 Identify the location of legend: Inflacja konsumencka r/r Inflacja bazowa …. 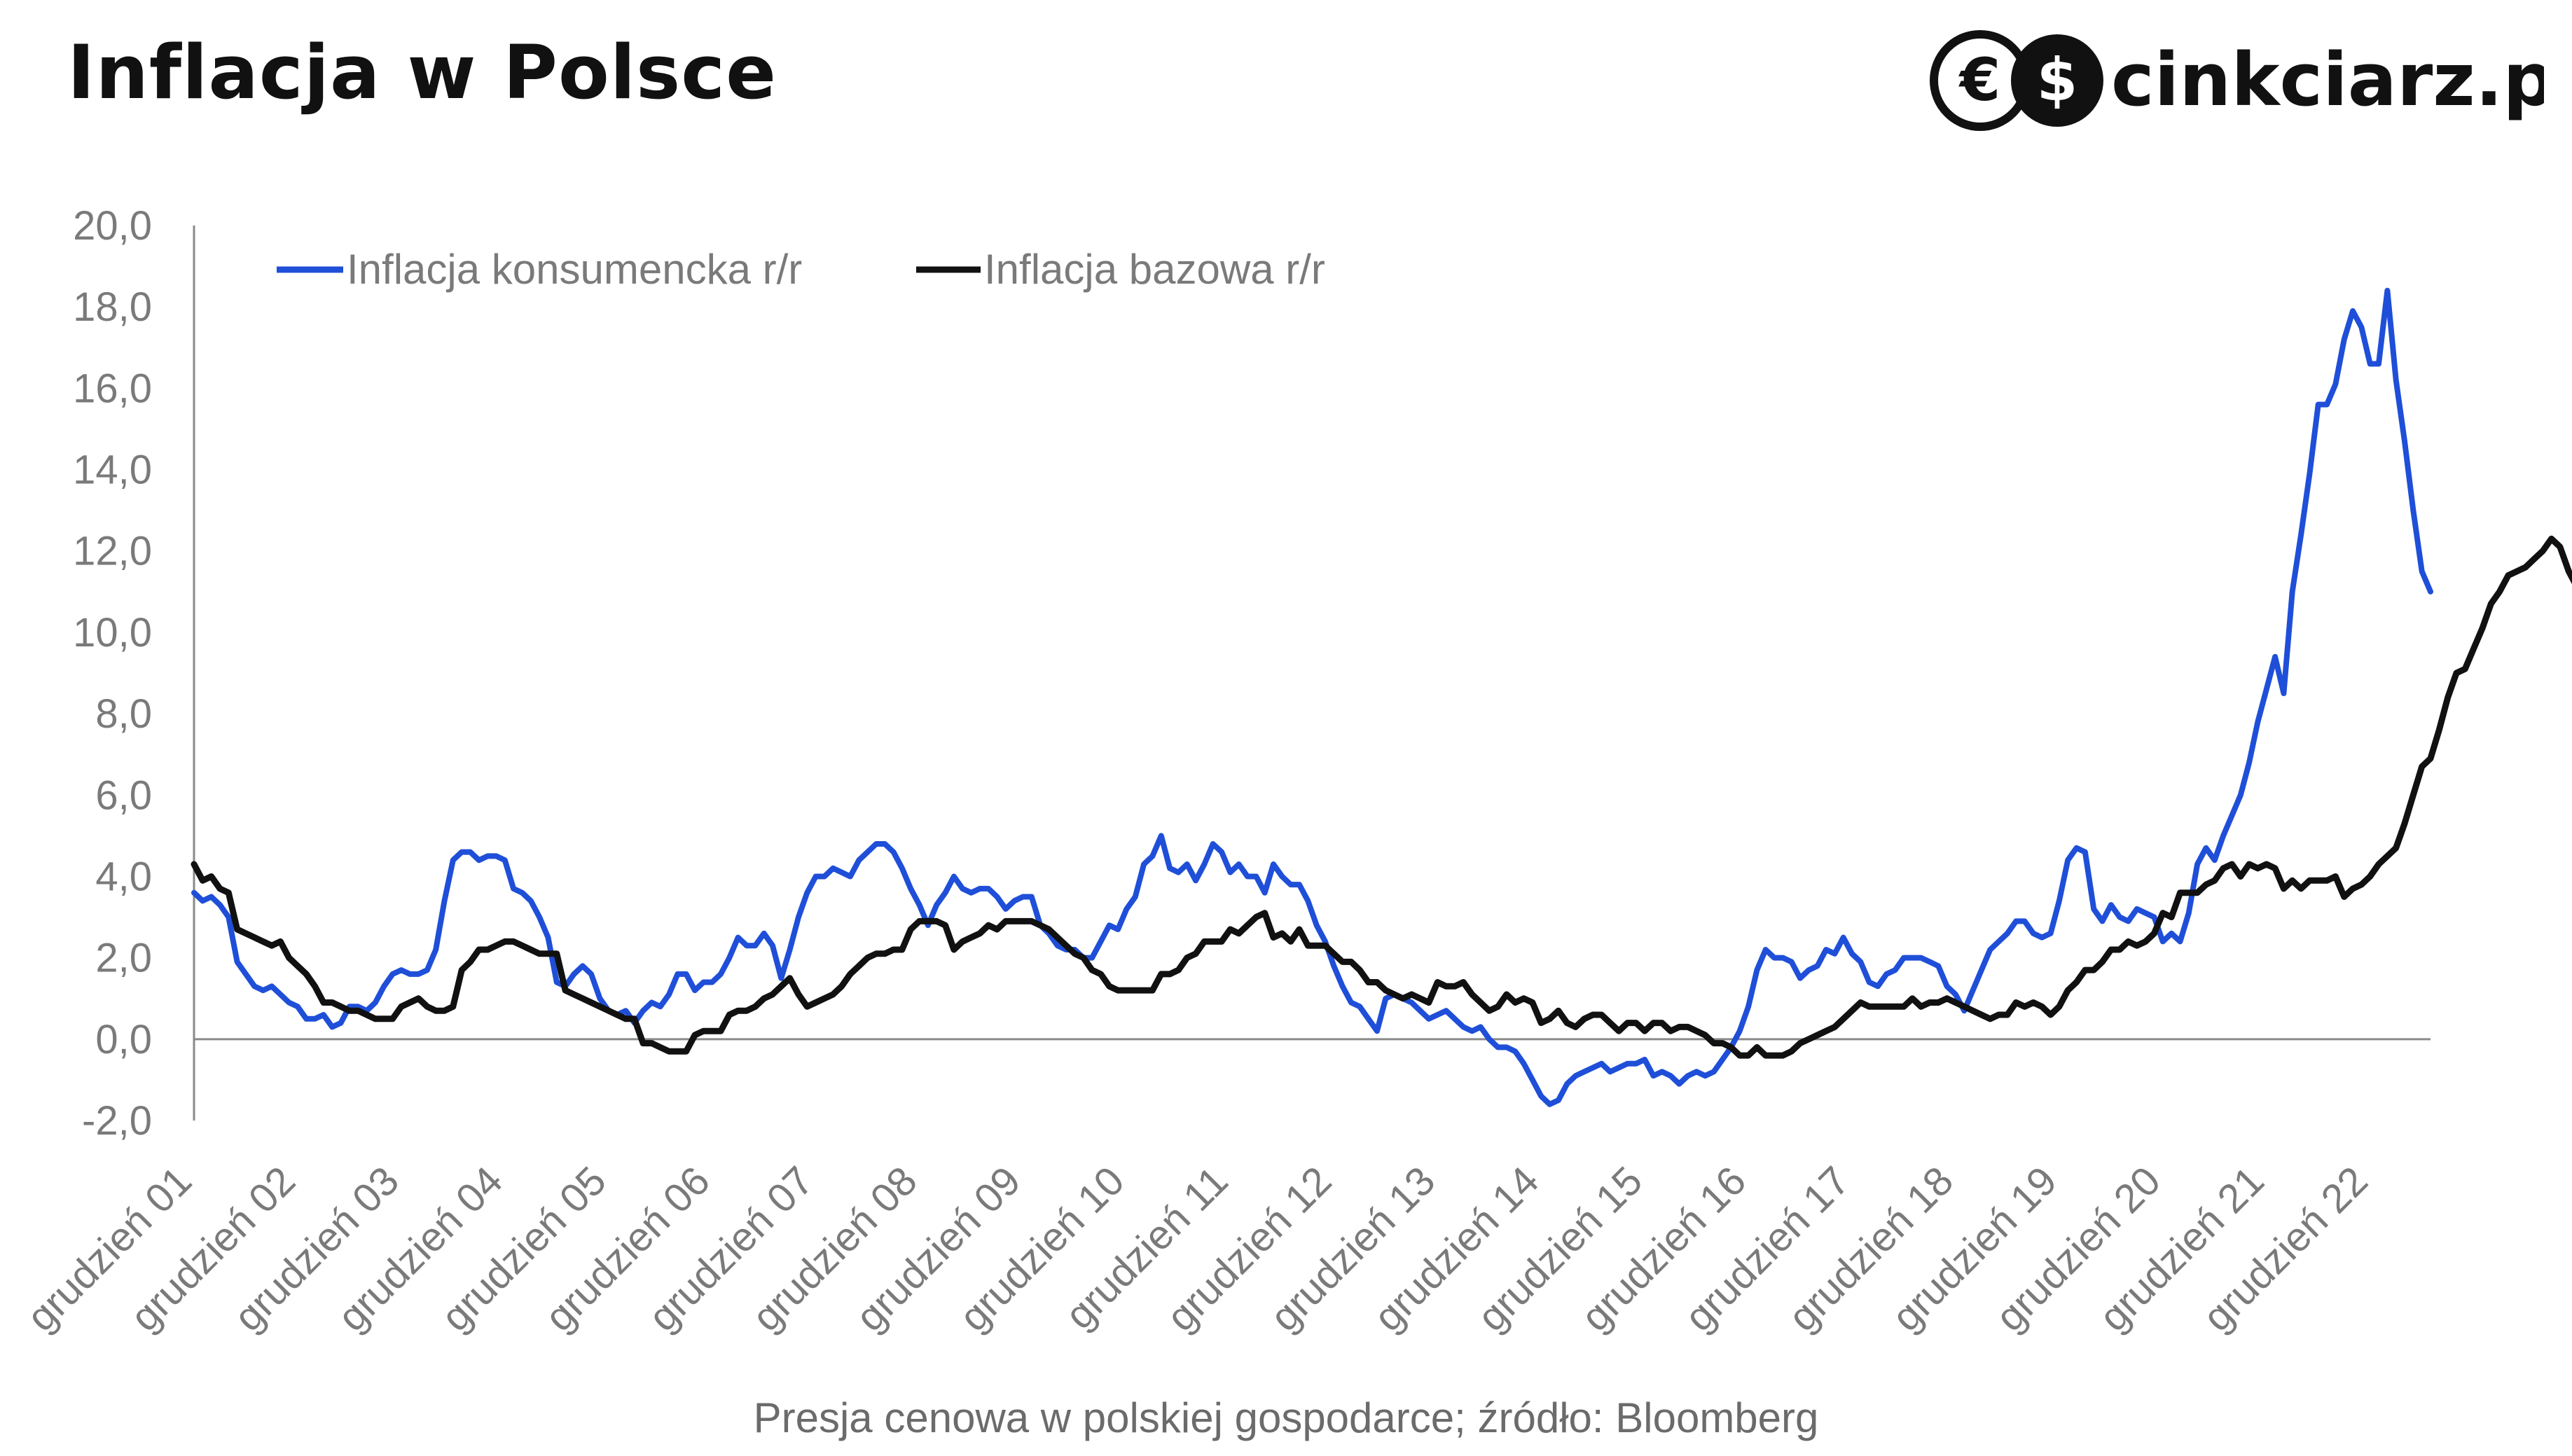
(801, 269).